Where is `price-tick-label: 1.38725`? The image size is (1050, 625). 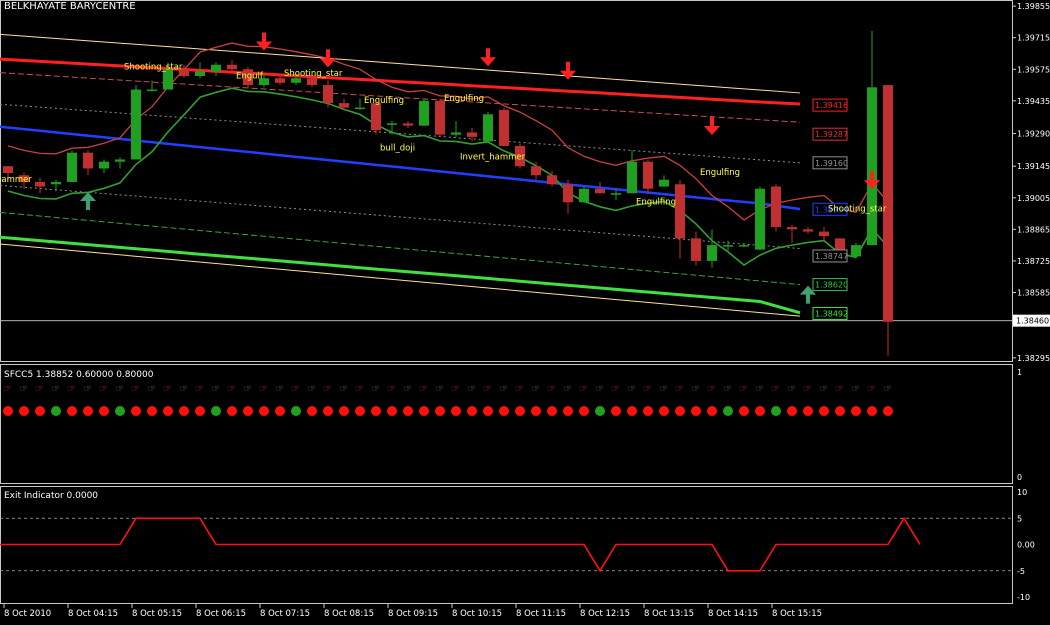 price-tick-label: 1.38725 is located at coordinates (1033, 261).